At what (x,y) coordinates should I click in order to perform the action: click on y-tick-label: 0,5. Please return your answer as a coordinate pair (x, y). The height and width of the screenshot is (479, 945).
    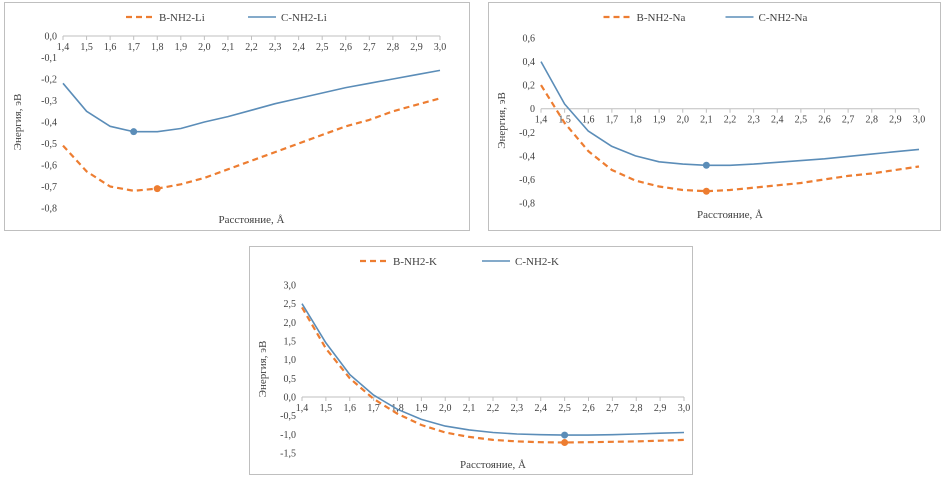
    Looking at the image, I should click on (290, 379).